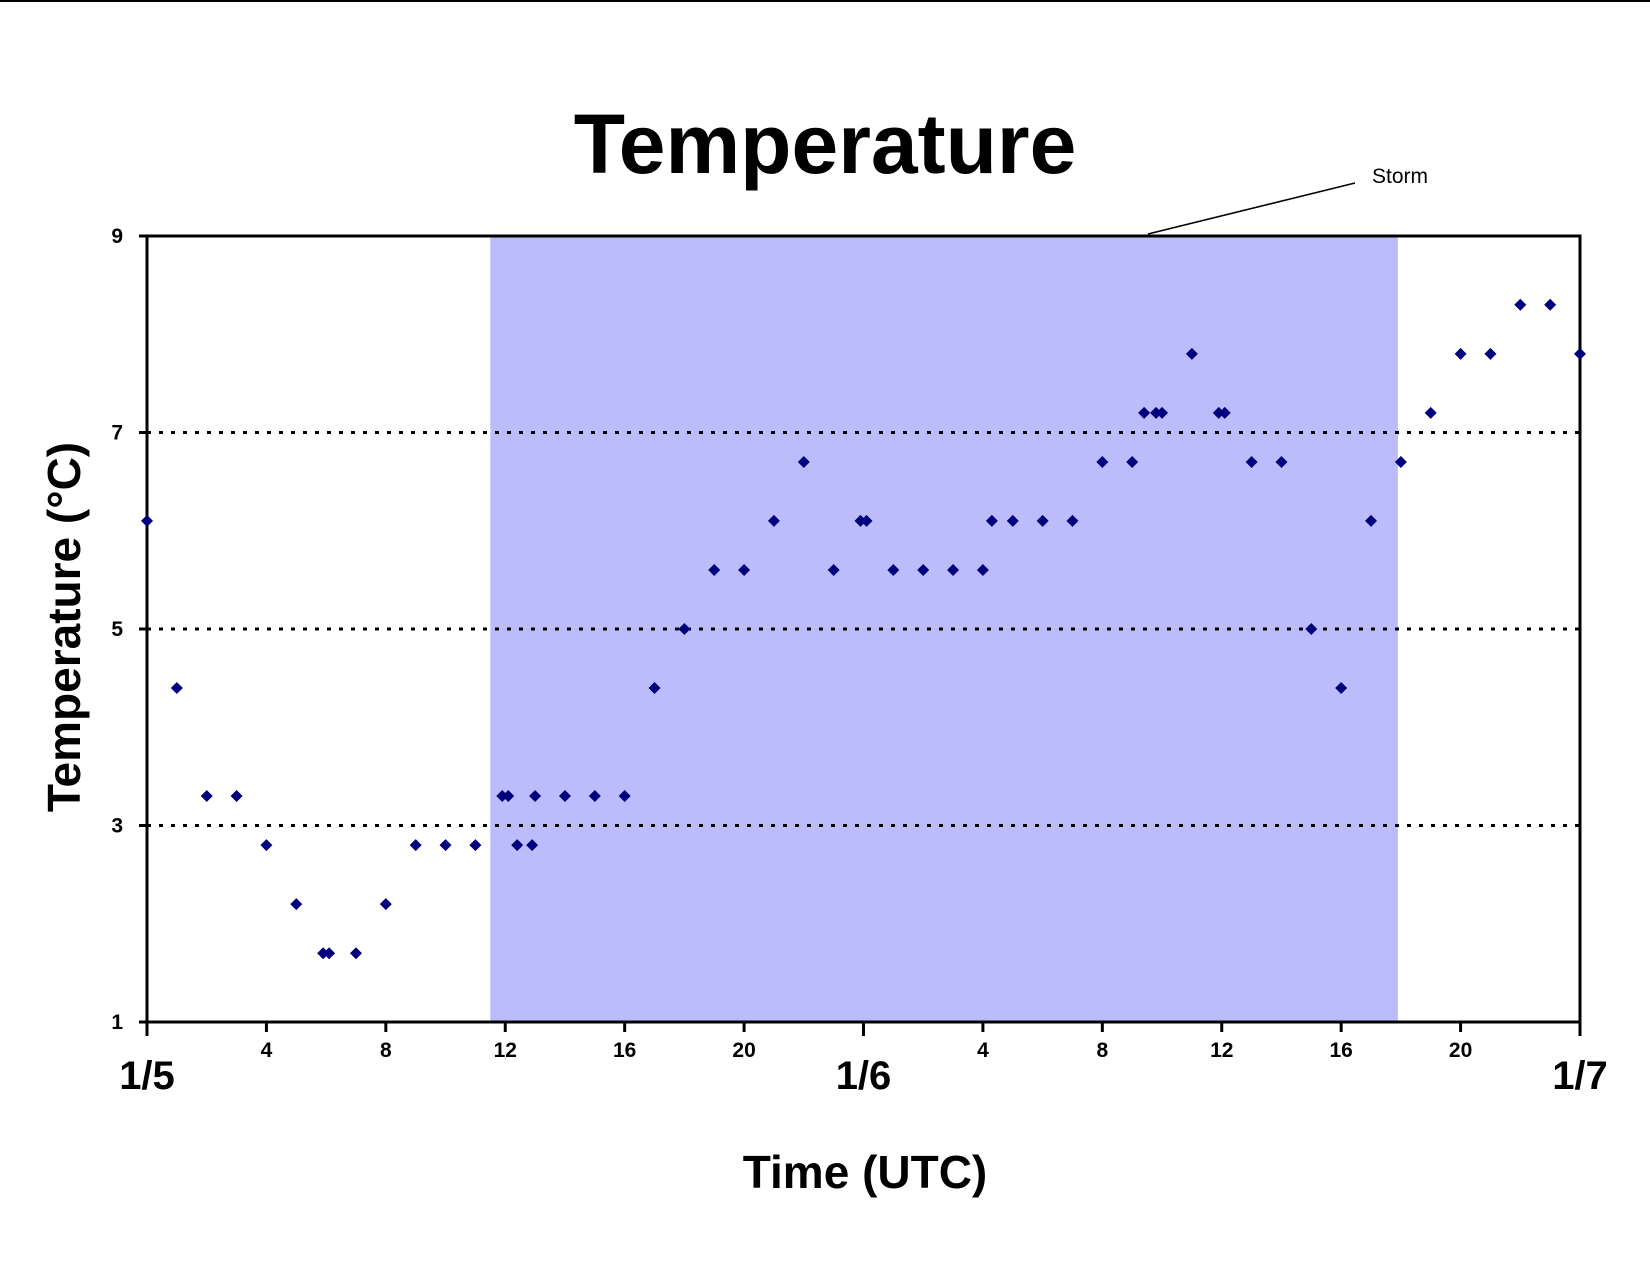 This screenshot has width=1650, height=1275. Describe the element at coordinates (864, 1076) in the screenshot. I see `x-day-label: 1/6` at that location.